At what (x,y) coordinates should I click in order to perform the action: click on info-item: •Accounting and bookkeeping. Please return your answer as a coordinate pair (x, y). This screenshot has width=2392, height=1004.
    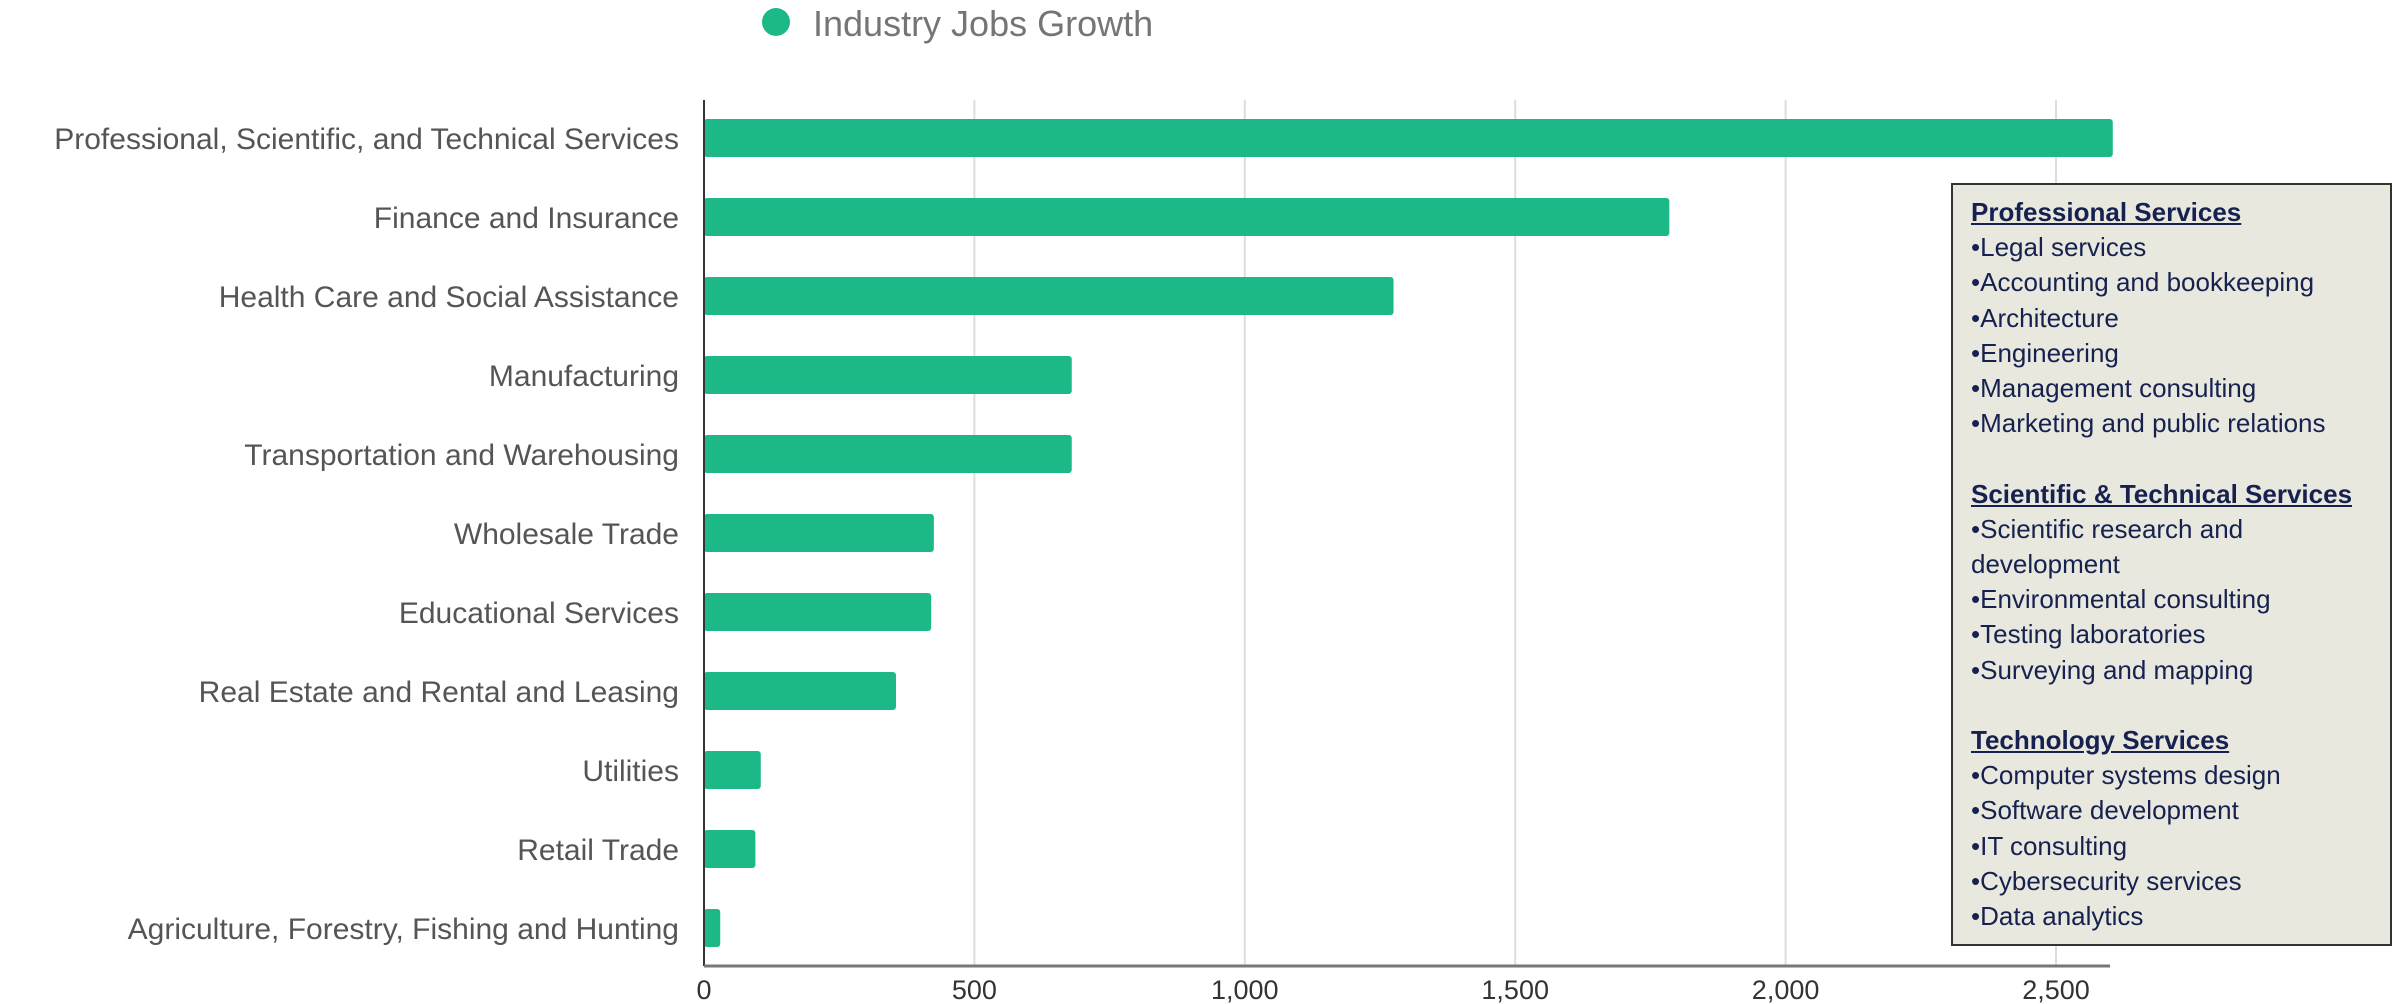
    Looking at the image, I should click on (2143, 282).